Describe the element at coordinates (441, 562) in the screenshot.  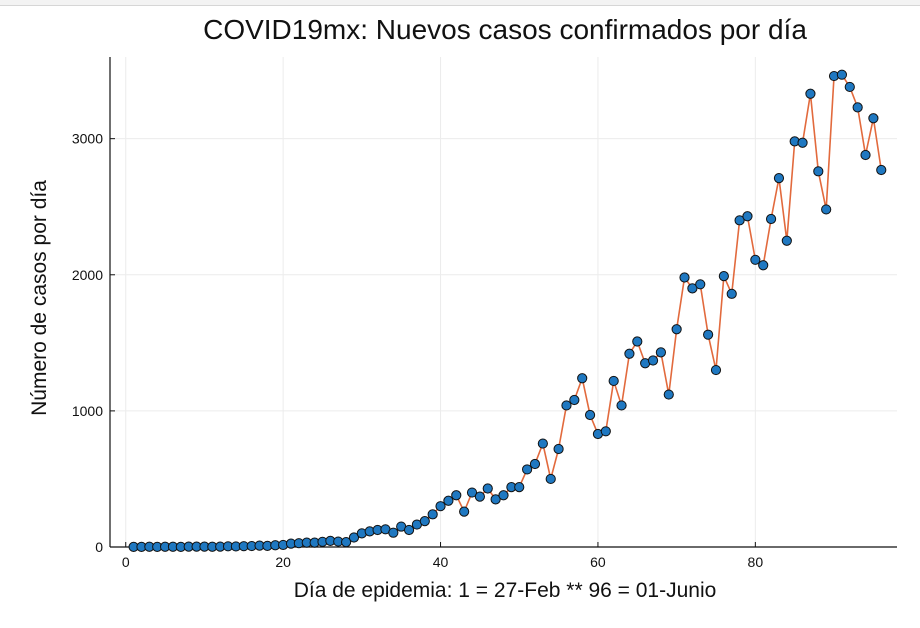
I see `x-tick-label: 40` at that location.